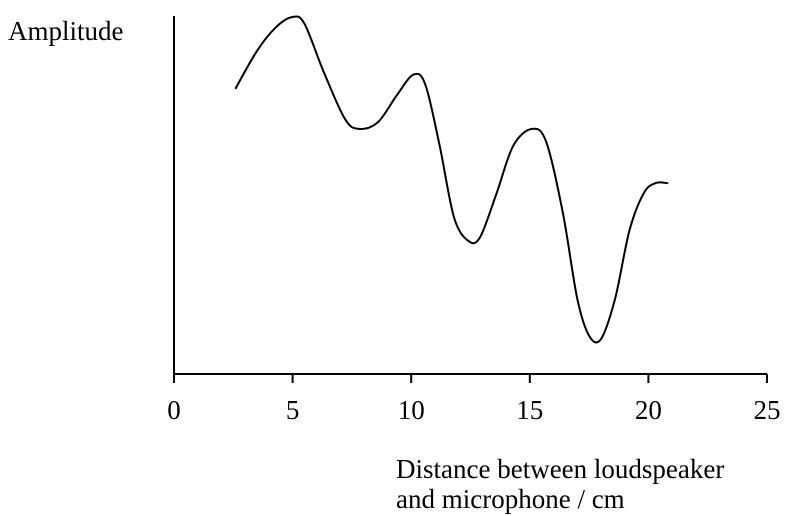 Image resolution: width=788 pixels, height=516 pixels. Describe the element at coordinates (411, 410) in the screenshot. I see `x-tick-label-10: 10` at that location.